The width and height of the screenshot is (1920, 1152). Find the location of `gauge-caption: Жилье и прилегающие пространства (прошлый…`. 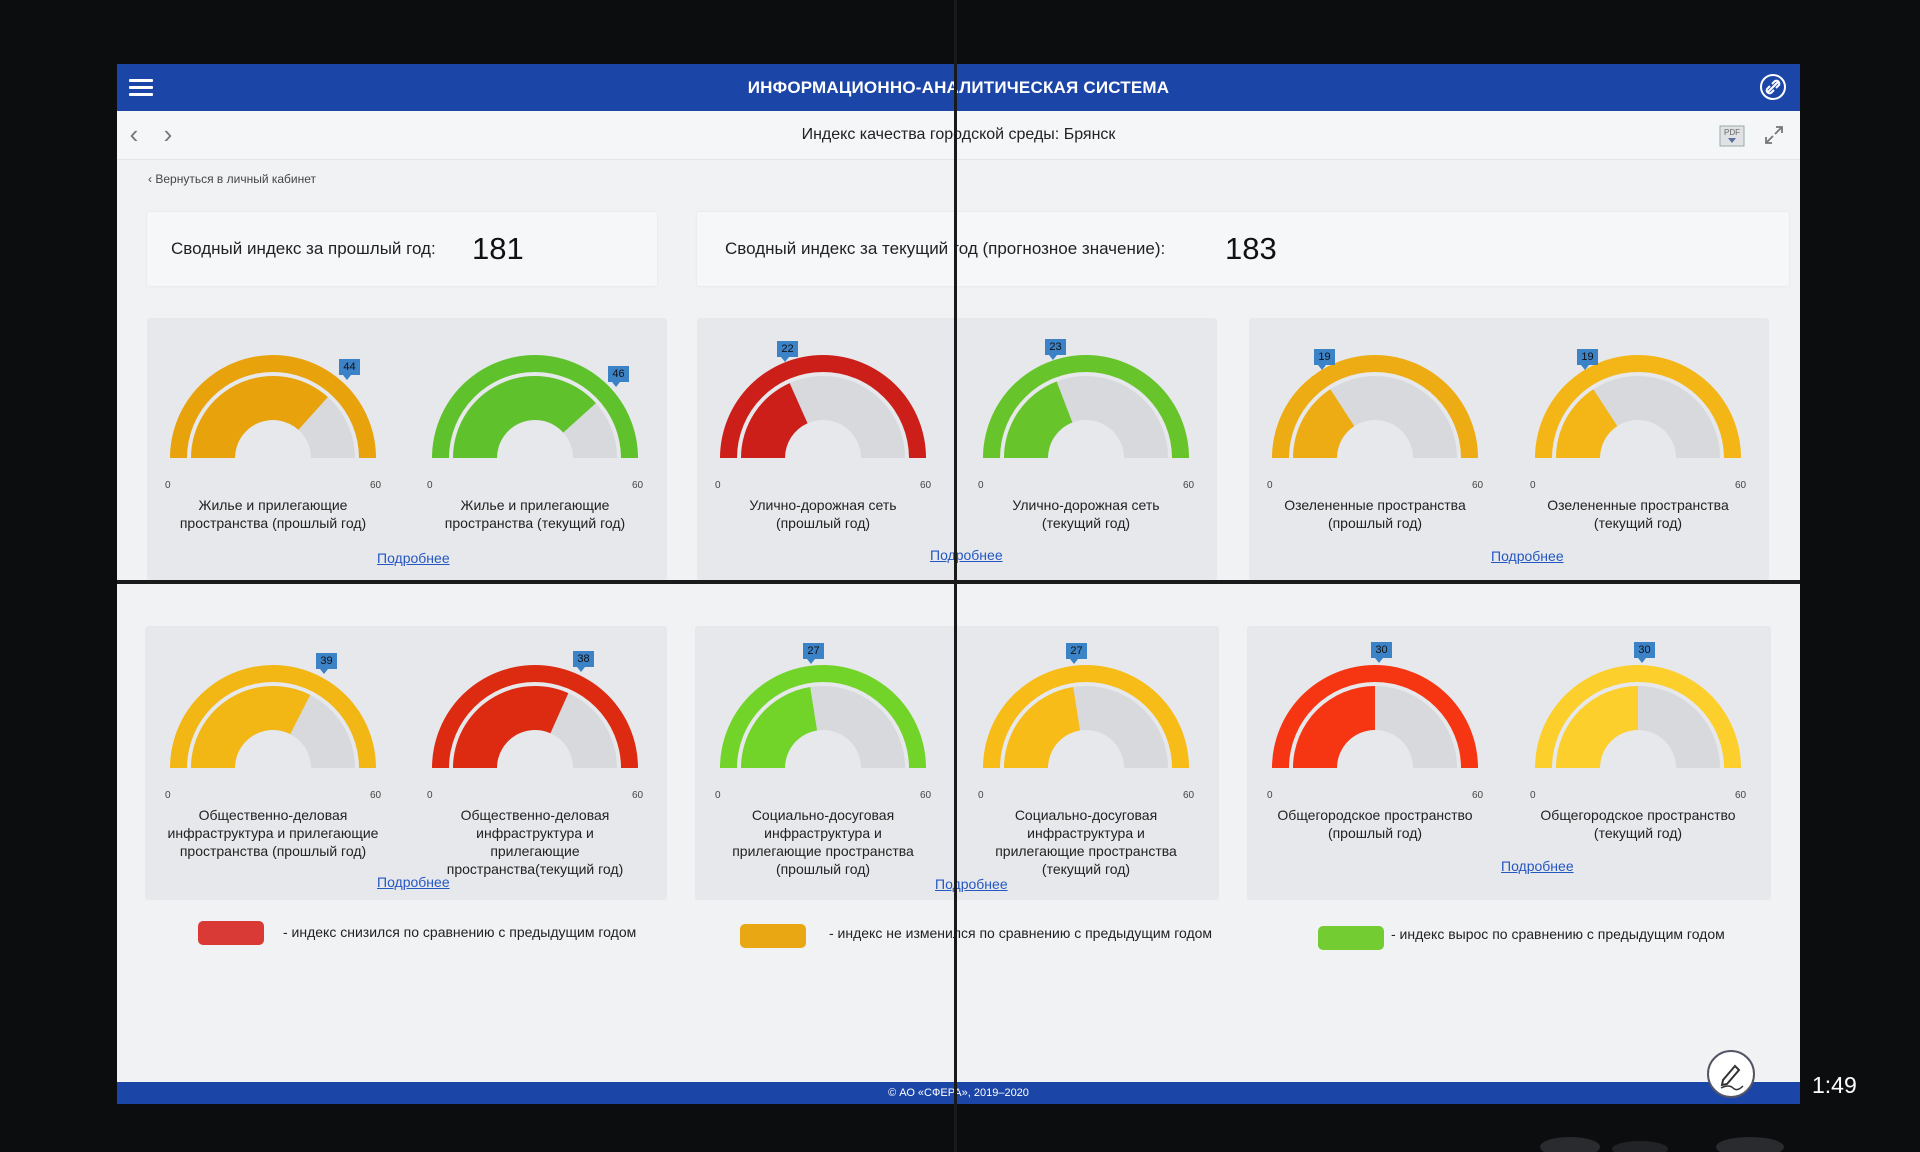

gauge-caption: Жилье и прилегающие пространства (прошлый… is located at coordinates (273, 514).